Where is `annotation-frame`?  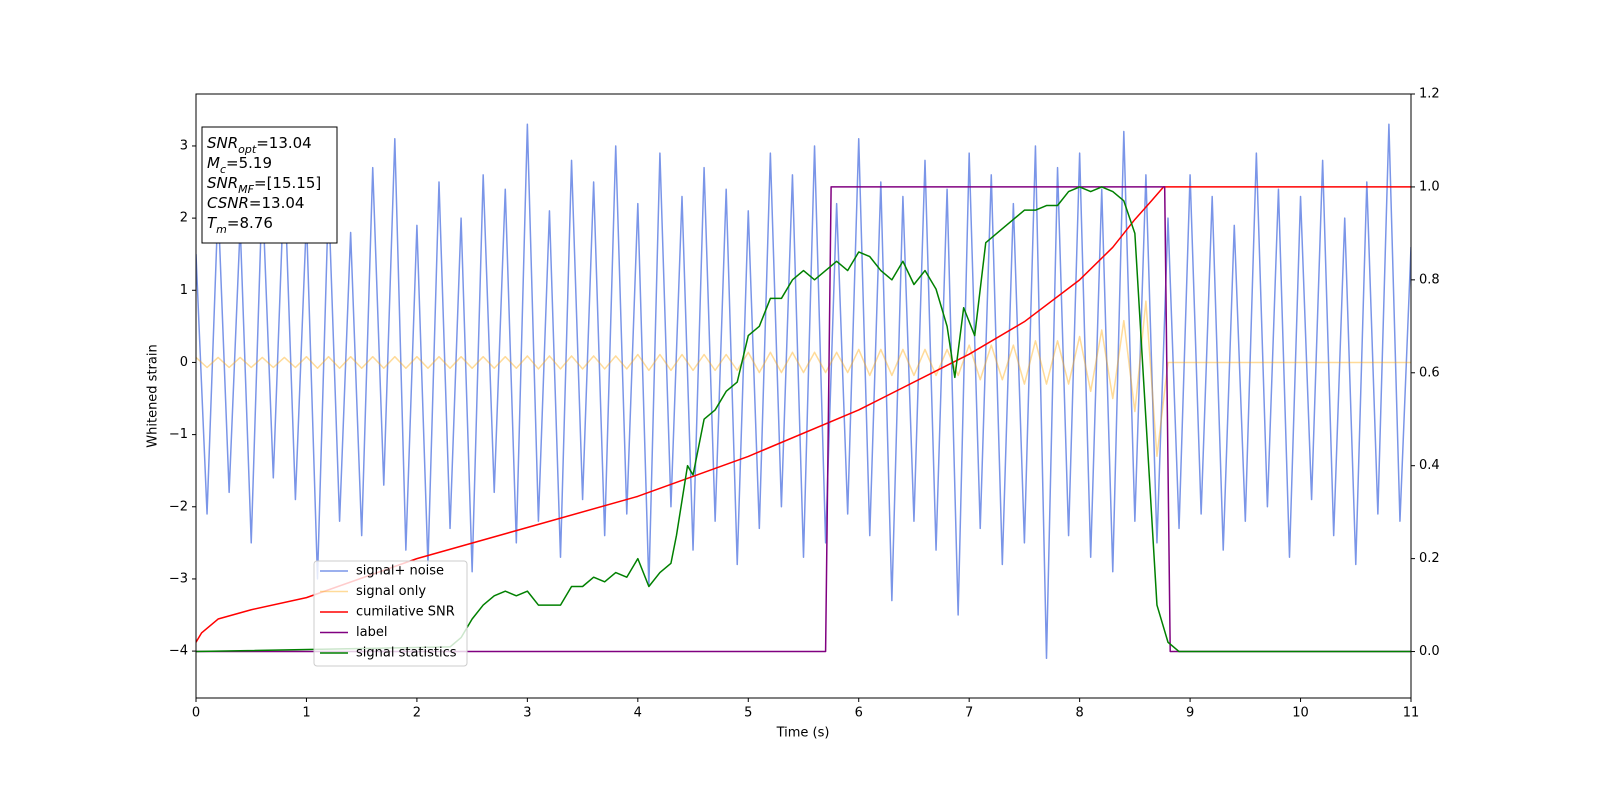 annotation-frame is located at coordinates (269, 185).